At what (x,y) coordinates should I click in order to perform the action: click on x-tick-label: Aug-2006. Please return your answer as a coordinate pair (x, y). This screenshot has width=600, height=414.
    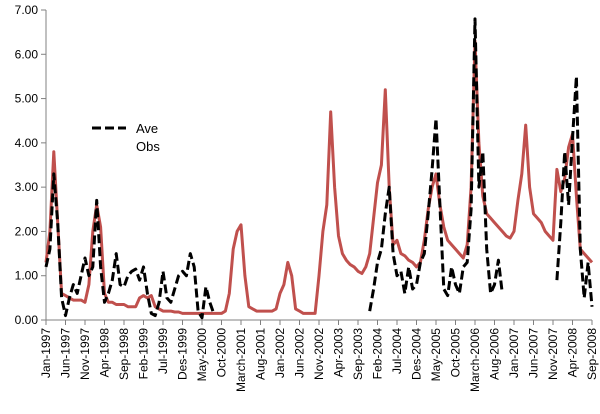
    Looking at the image, I should click on (495, 354).